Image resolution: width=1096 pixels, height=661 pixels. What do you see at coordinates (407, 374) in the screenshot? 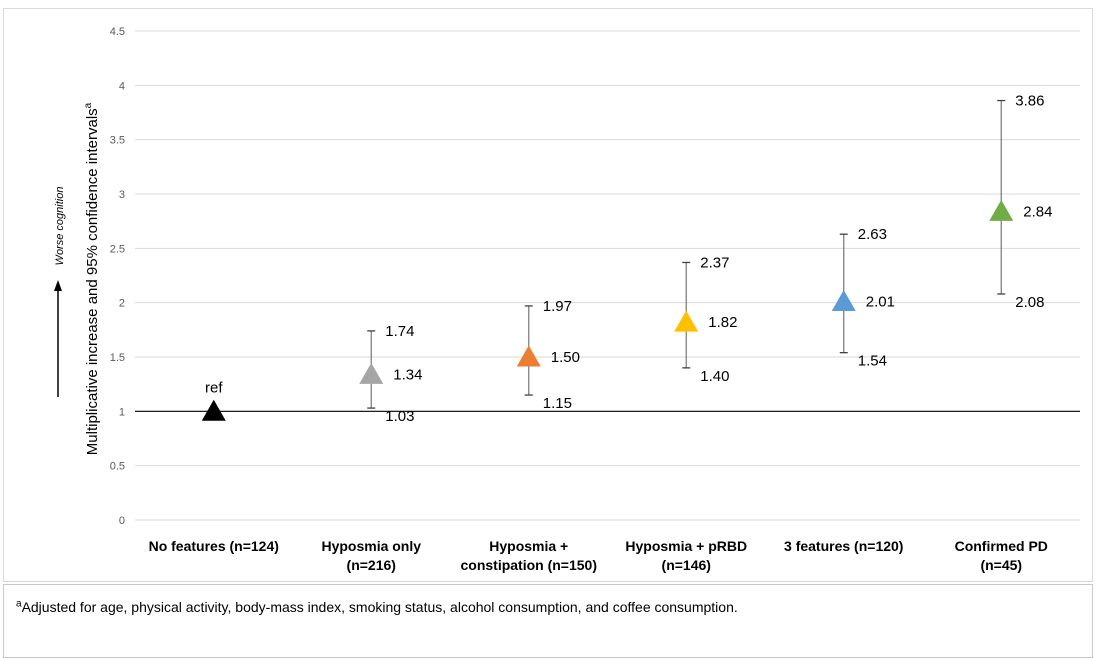
I see `point-value-label: 1.34` at bounding box center [407, 374].